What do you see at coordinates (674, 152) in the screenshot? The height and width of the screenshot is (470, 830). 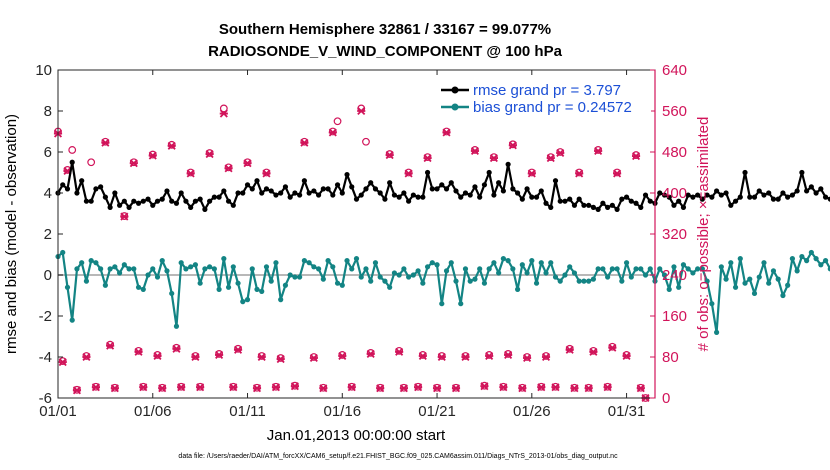 I see `y2-tick-label: 480` at bounding box center [674, 152].